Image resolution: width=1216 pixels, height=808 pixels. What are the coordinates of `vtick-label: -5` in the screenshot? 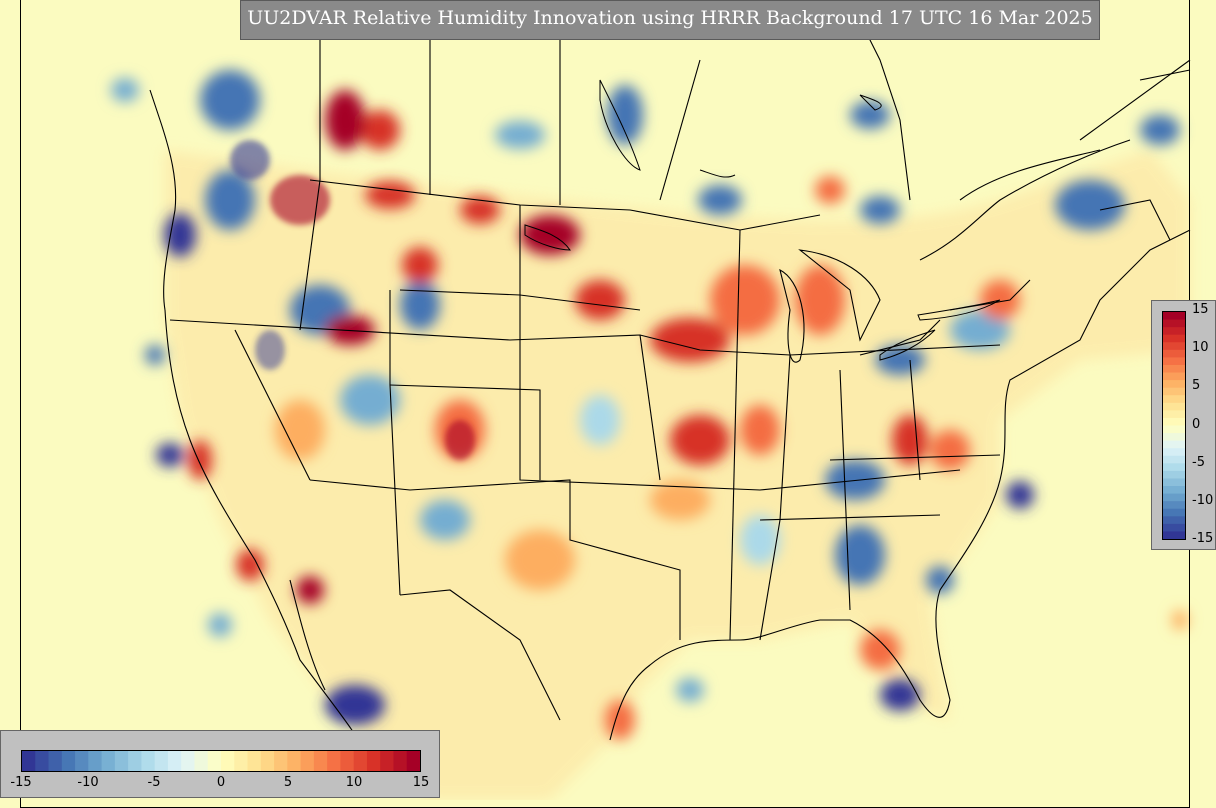 It's located at (1198, 462).